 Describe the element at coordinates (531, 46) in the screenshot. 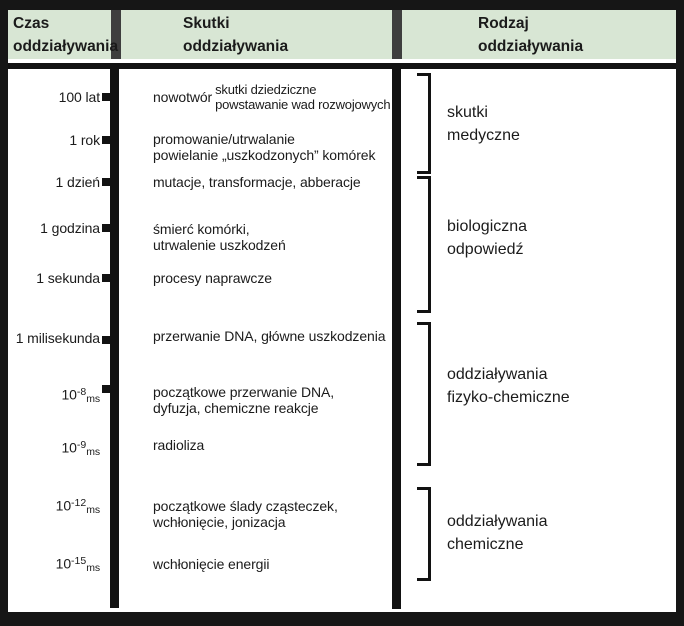

I see `header-type-line2: oddziaływania` at that location.